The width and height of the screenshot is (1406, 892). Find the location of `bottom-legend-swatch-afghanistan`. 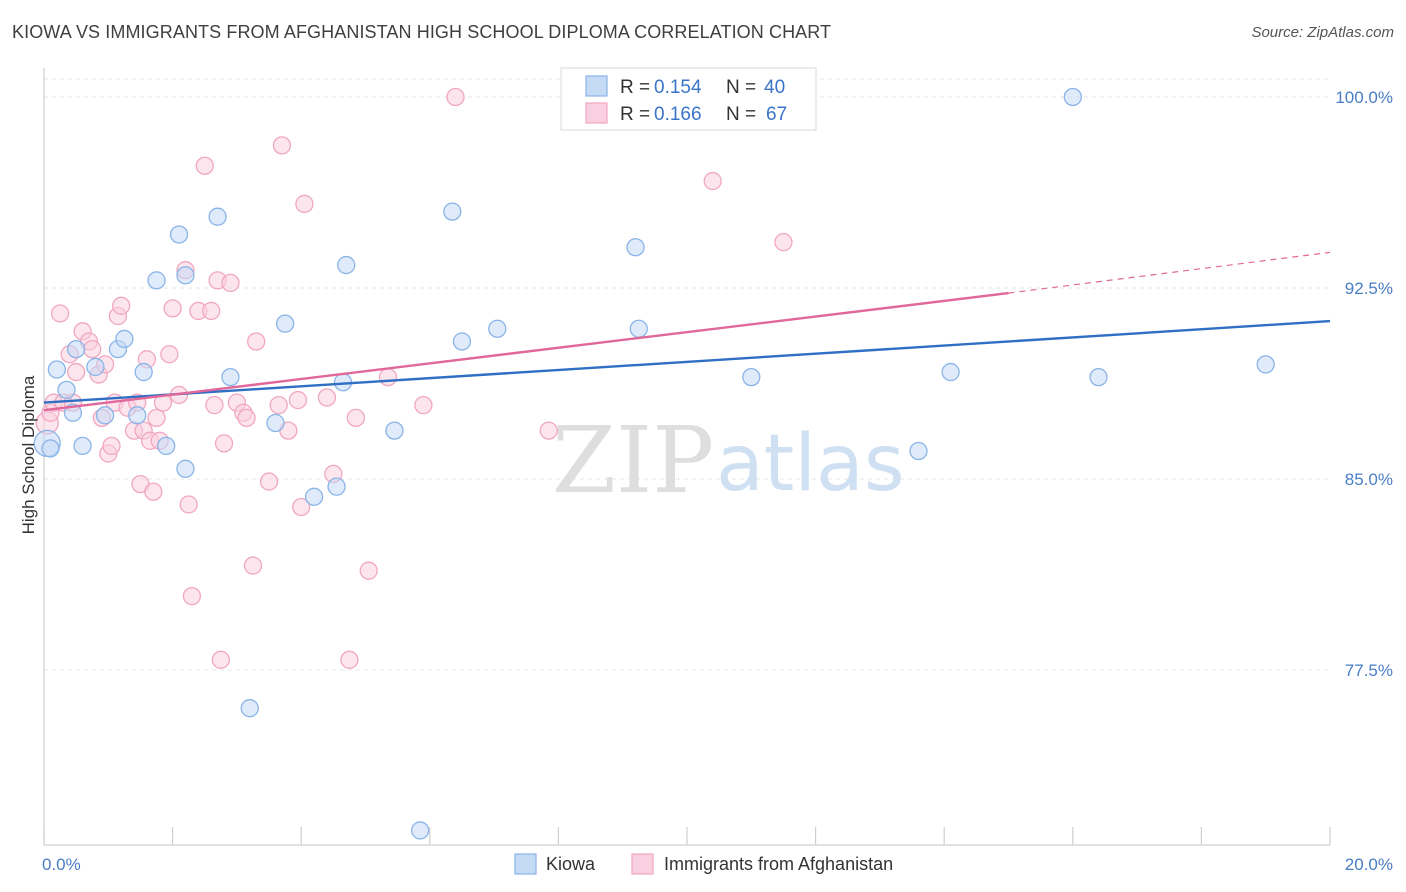

bottom-legend-swatch-afghanistan is located at coordinates (642, 864).